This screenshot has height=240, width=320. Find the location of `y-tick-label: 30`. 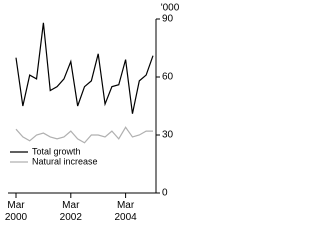

y-tick-label: 30 is located at coordinates (168, 135).